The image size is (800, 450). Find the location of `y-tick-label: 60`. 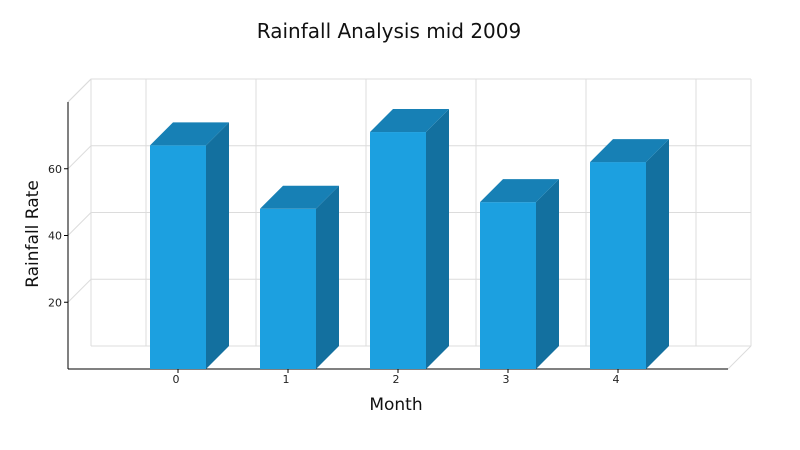

y-tick-label: 60 is located at coordinates (55, 169).